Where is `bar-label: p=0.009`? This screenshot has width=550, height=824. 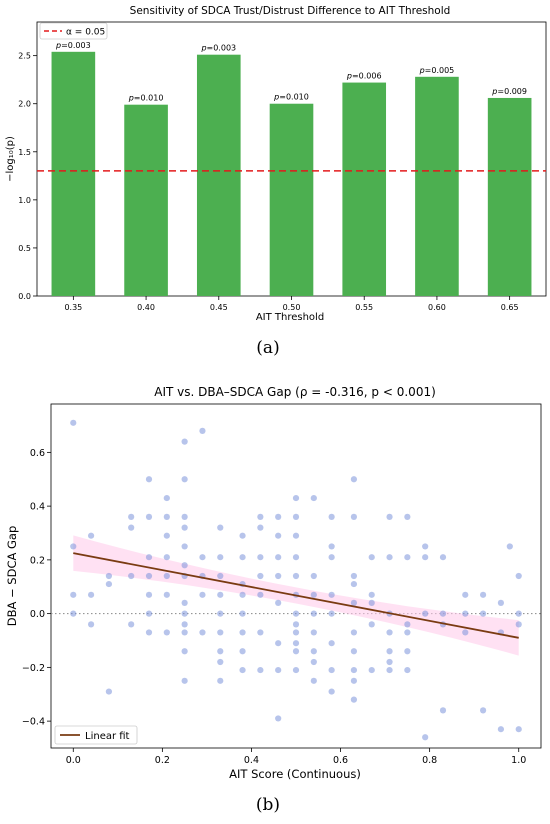 bar-label: p=0.009 is located at coordinates (509, 91).